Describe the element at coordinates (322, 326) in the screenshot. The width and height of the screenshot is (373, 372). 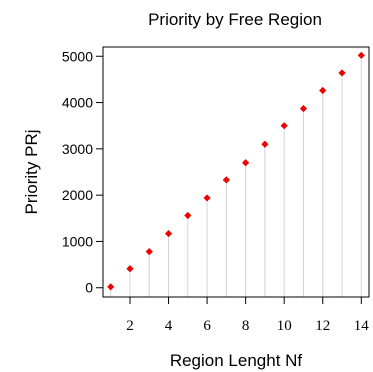
I see `x-tick-label: 12` at that location.